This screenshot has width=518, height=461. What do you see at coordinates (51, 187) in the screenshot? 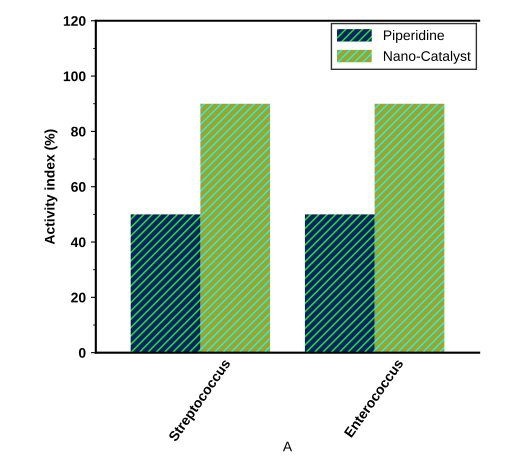
I see `y-axis-title: Activity index (%)` at bounding box center [51, 187].